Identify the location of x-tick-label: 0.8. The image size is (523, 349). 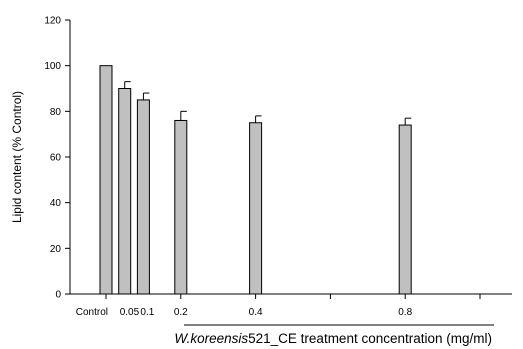
(405, 312).